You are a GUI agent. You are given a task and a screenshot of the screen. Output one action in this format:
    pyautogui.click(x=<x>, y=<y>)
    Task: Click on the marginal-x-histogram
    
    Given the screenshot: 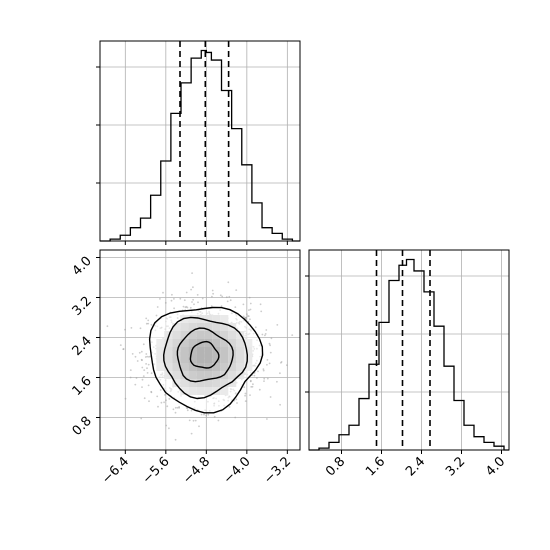 What is the action you would take?
    pyautogui.click(x=198, y=142)
    